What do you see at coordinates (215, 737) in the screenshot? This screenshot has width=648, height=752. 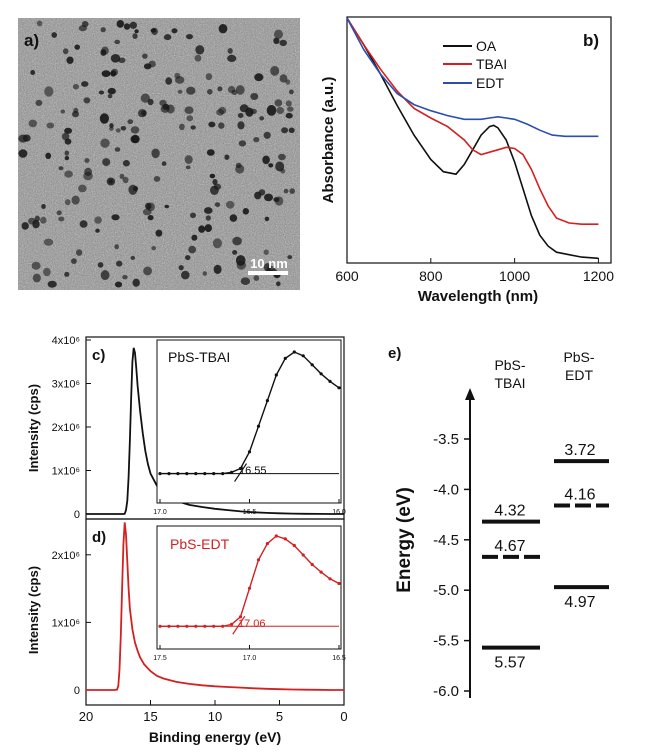 I see `panel-d-xlabel: Binding energy (eV)` at bounding box center [215, 737].